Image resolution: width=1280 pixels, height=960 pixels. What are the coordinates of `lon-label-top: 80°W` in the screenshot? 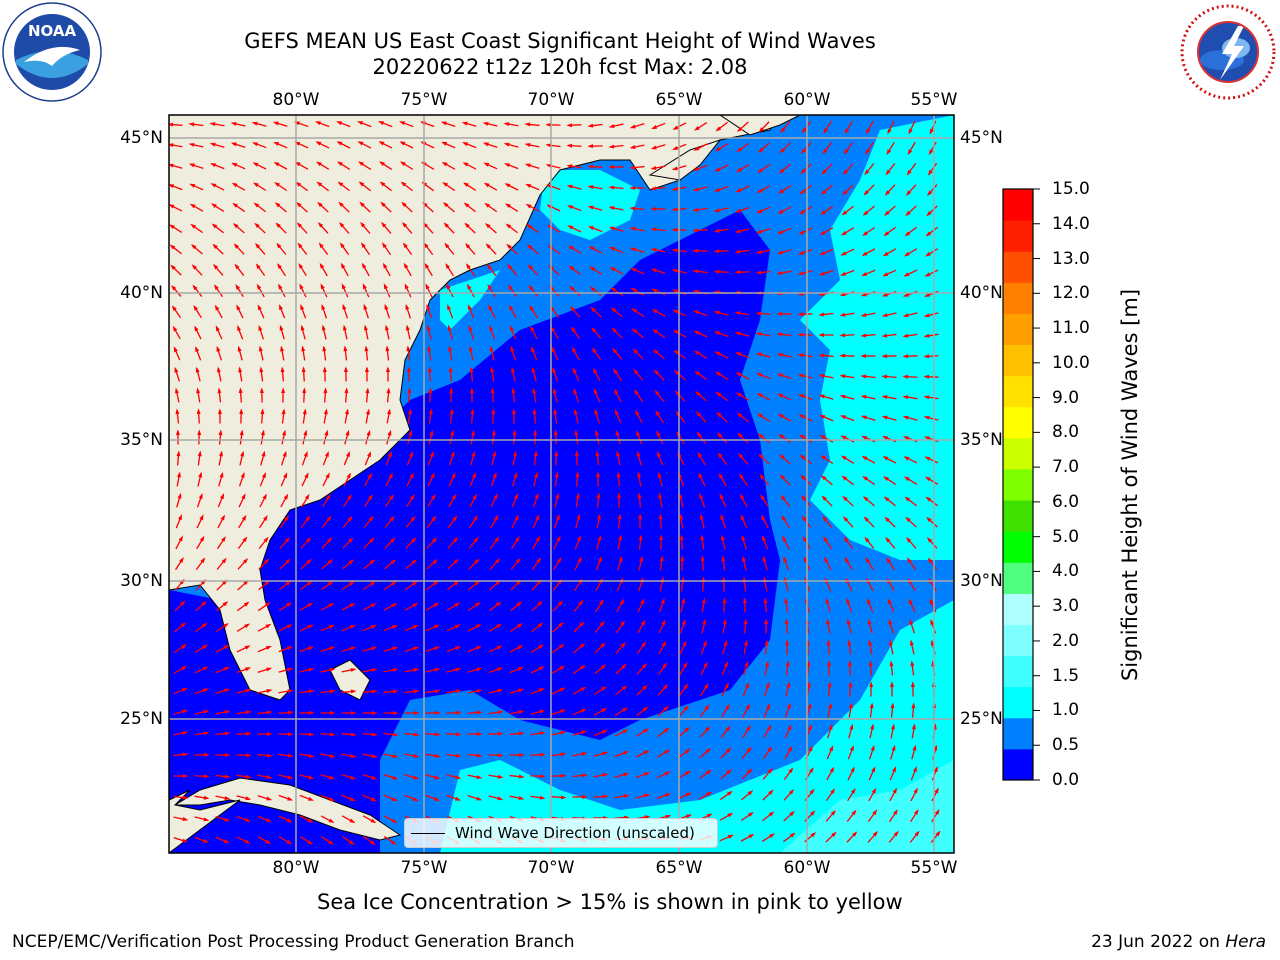 It's located at (296, 100).